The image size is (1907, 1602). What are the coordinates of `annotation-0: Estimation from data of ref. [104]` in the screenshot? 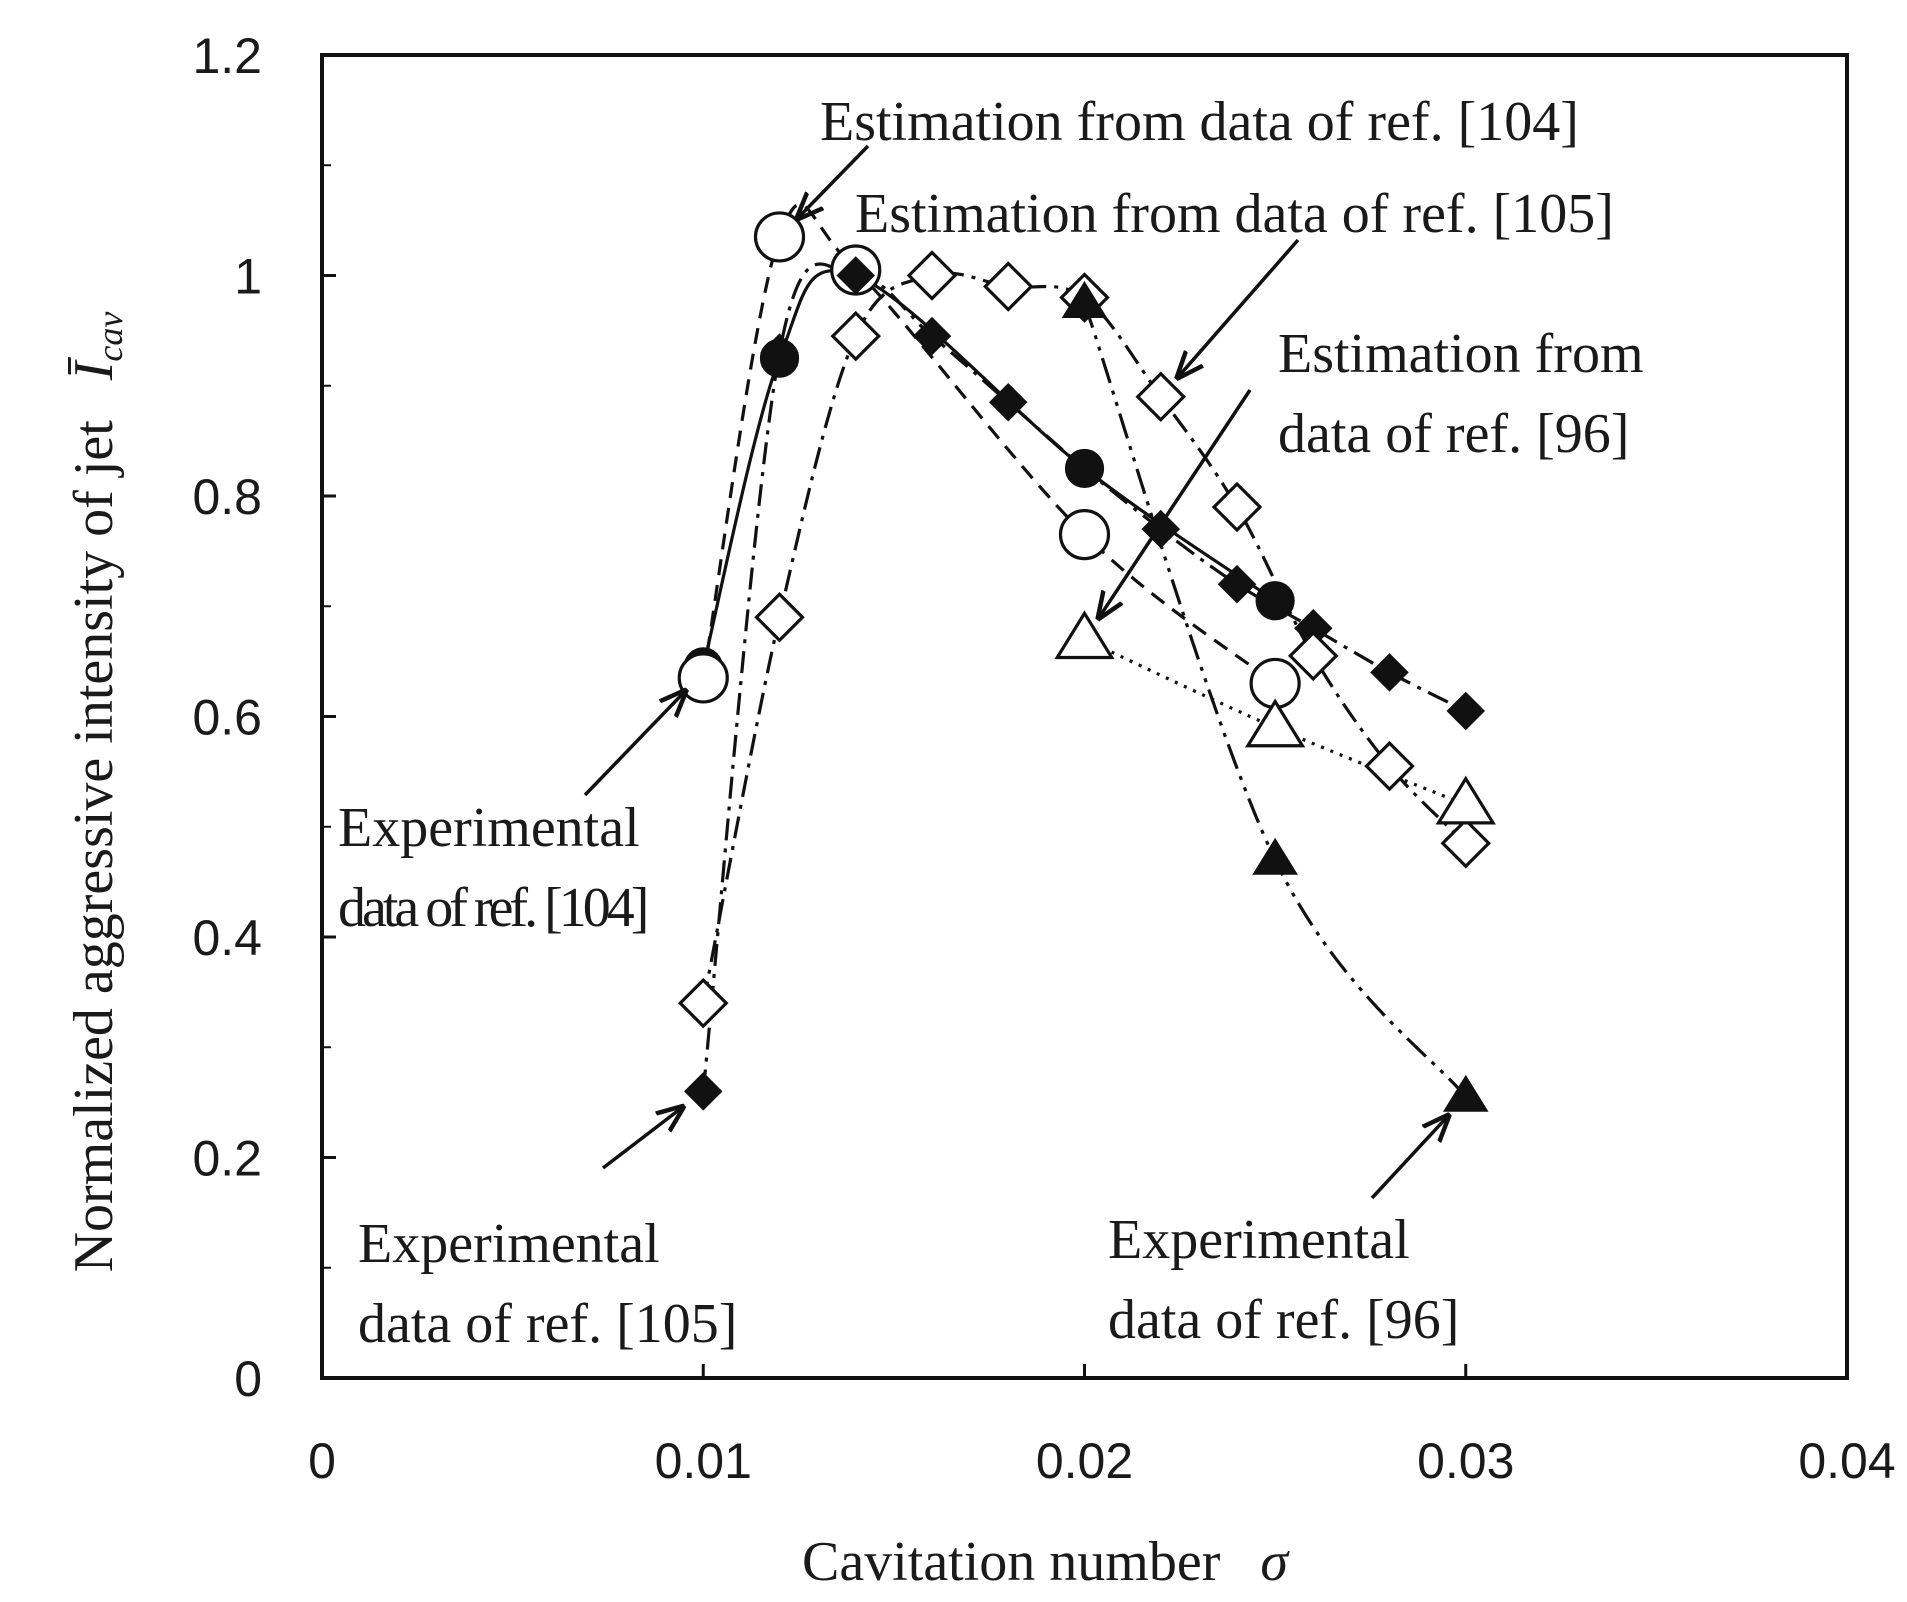 It's located at (1188, 154).